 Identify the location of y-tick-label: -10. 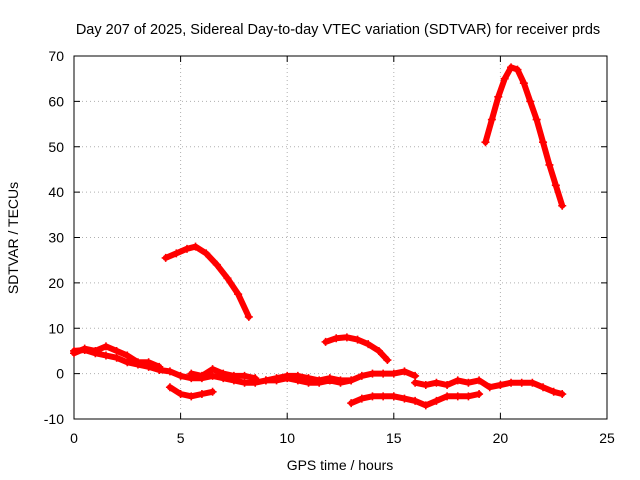
(54, 419).